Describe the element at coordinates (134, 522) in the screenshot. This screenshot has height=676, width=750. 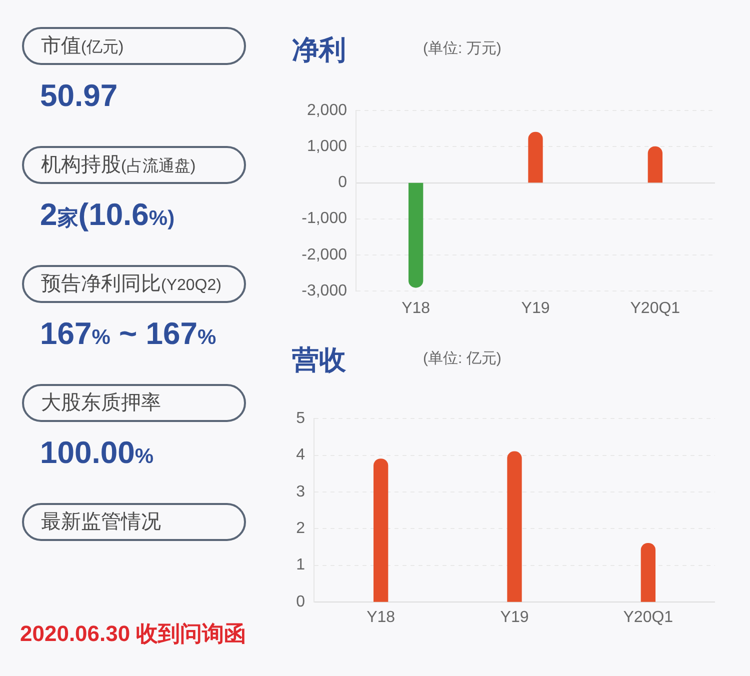
I see `rounded-frame: 最新监管情况` at that location.